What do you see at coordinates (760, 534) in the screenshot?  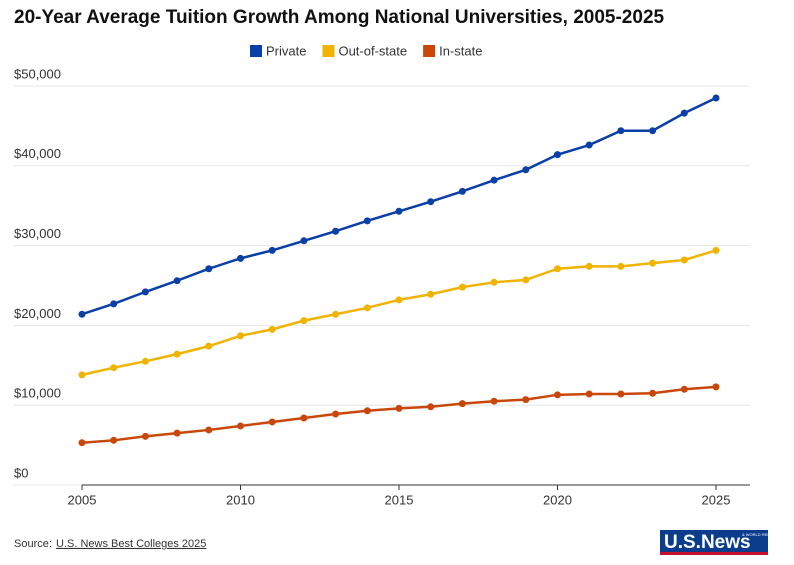 I see `logo-small: & WORLD REPORT` at bounding box center [760, 534].